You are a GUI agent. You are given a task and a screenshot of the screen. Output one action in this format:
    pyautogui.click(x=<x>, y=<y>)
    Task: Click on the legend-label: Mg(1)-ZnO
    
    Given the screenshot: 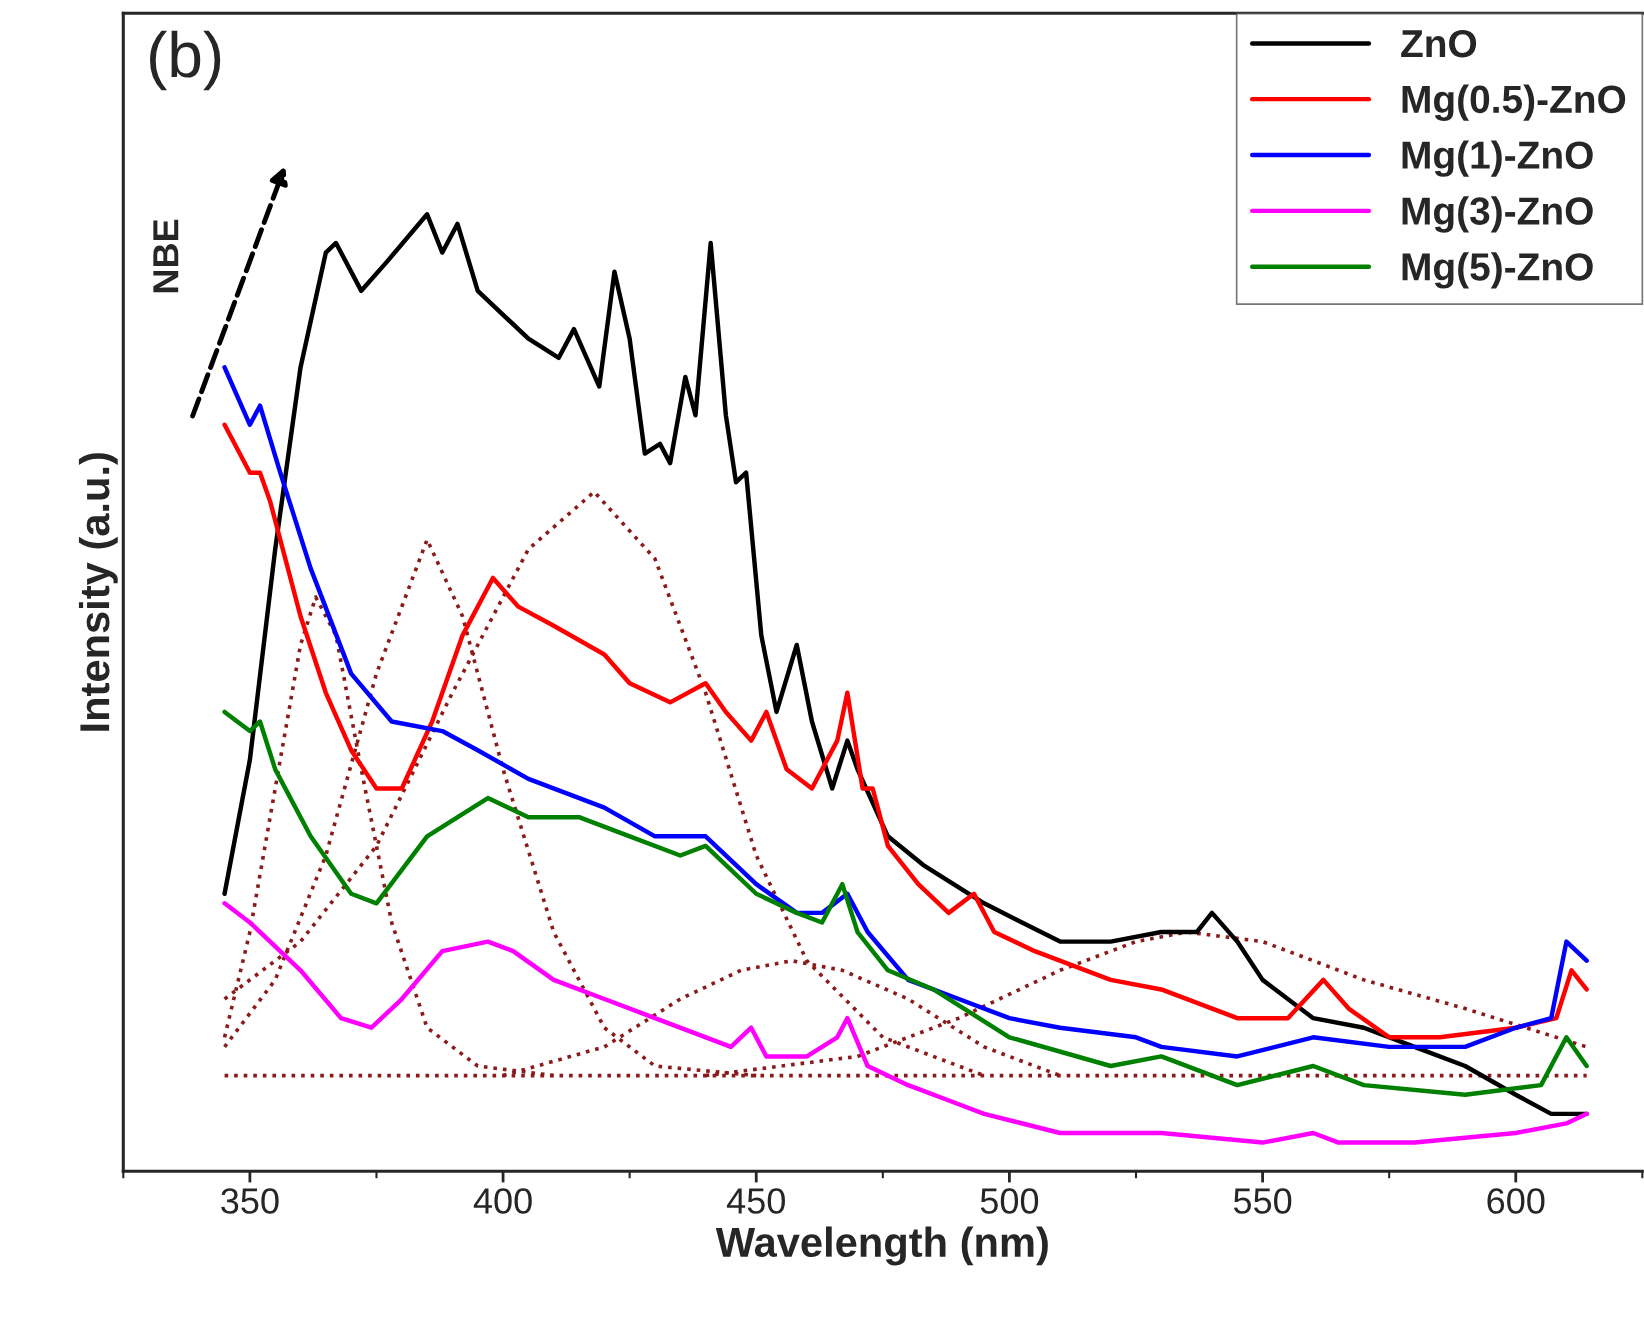 What is the action you would take?
    pyautogui.click(x=1497, y=158)
    